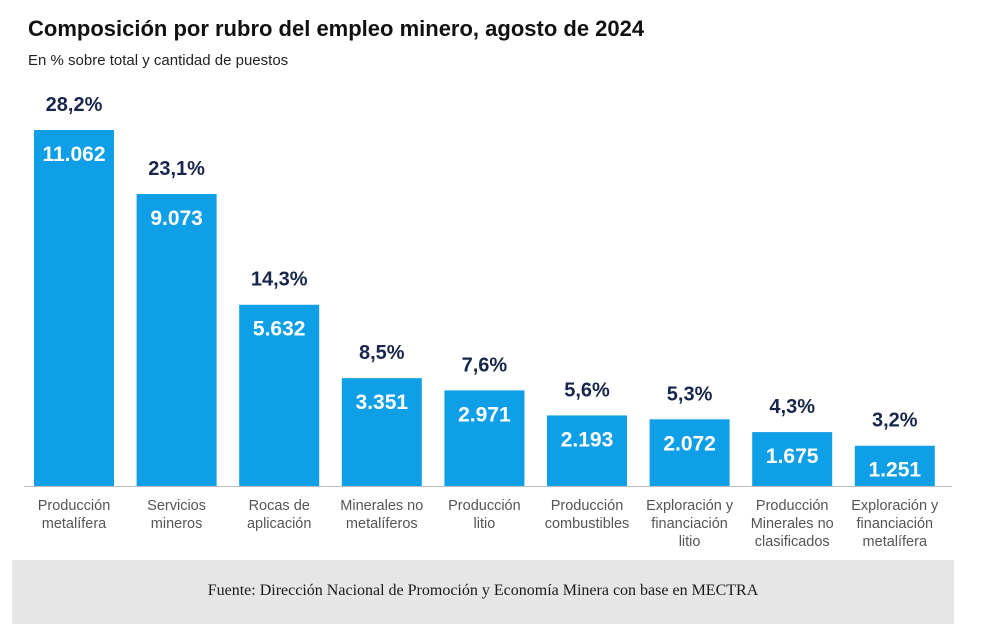  What do you see at coordinates (792, 542) in the screenshot?
I see `category-label: clasificados` at bounding box center [792, 542].